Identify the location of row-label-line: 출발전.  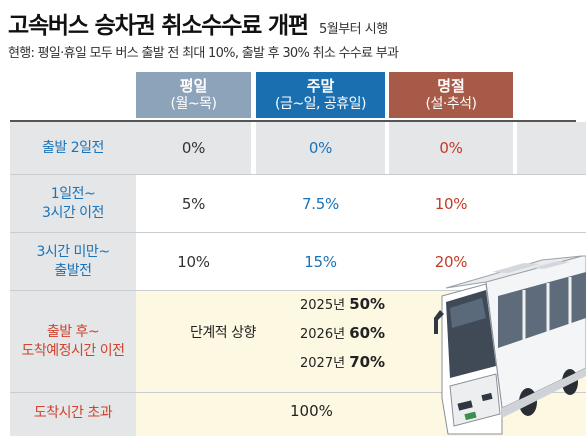
(73, 270).